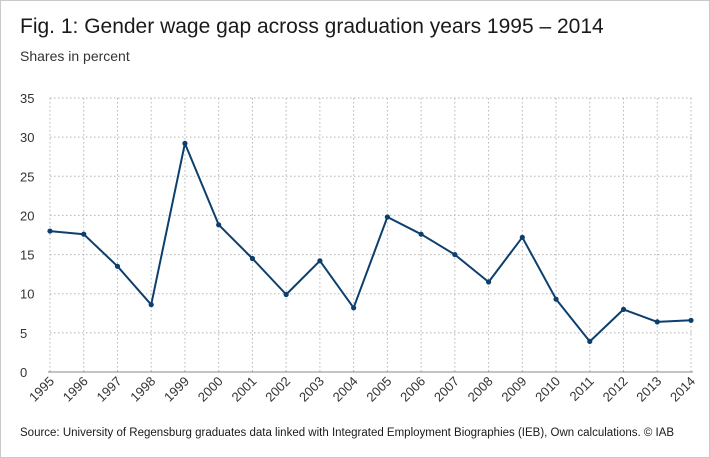 Image resolution: width=710 pixels, height=458 pixels. Describe the element at coordinates (311, 389) in the screenshot. I see `x-tick-label: 2003` at that location.